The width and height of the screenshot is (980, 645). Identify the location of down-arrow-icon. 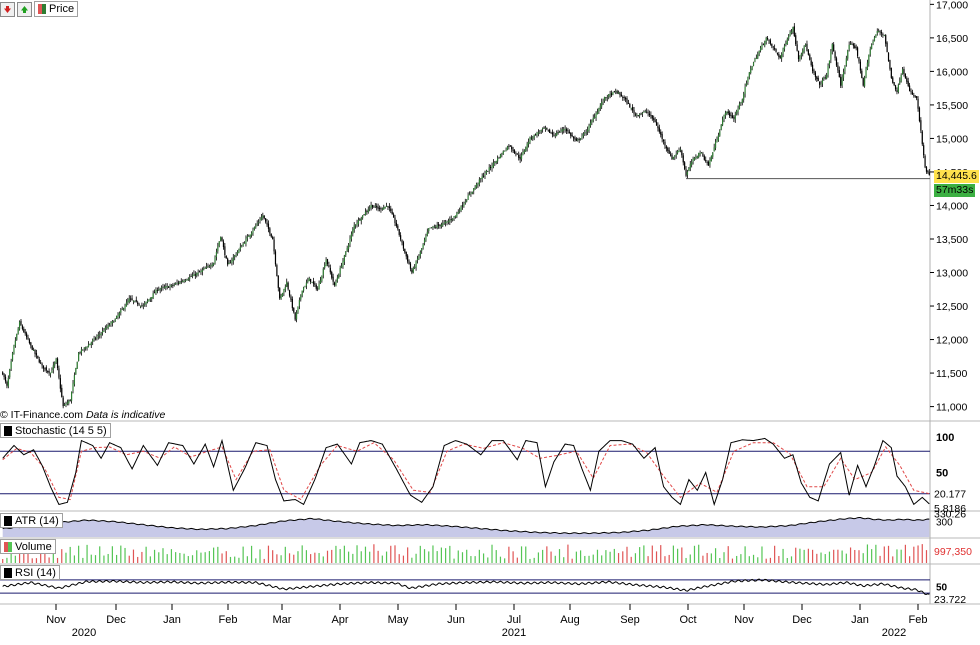
(7, 9).